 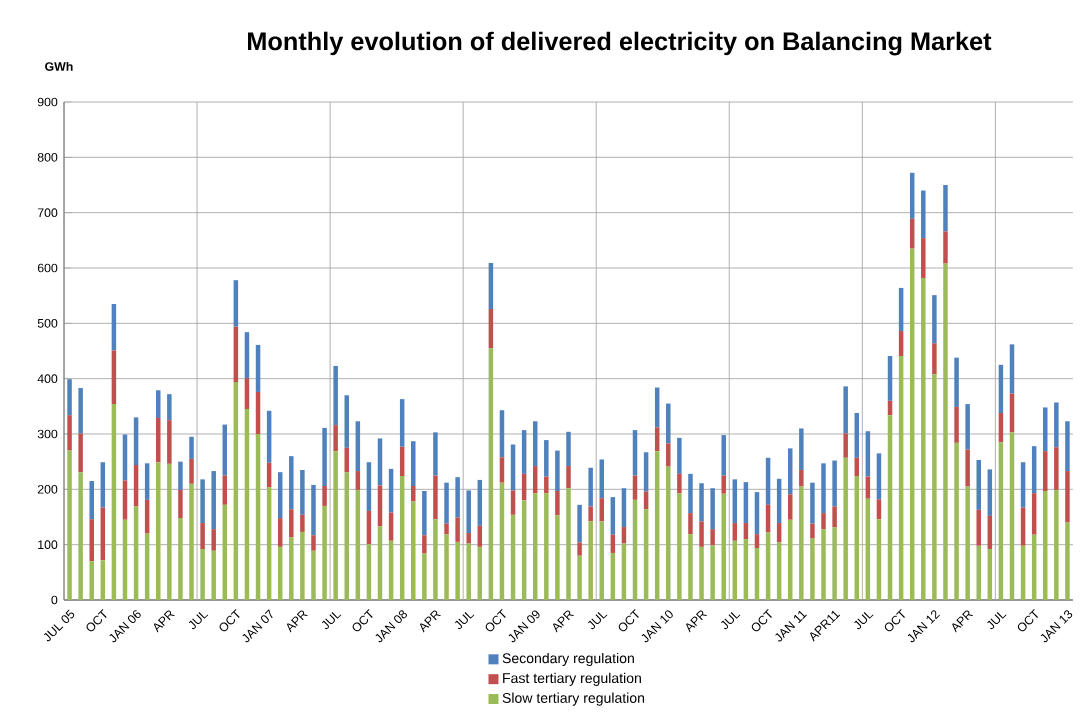 What do you see at coordinates (47, 379) in the screenshot?
I see `y-tick-label: 400` at bounding box center [47, 379].